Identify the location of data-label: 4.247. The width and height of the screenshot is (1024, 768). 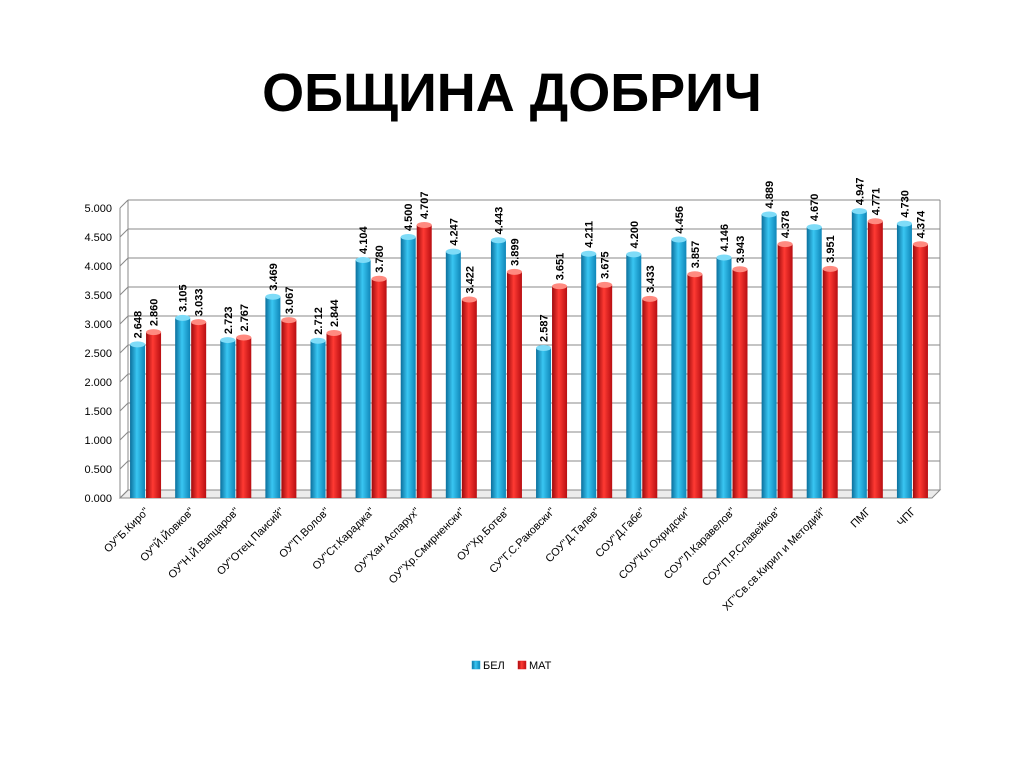
(454, 232).